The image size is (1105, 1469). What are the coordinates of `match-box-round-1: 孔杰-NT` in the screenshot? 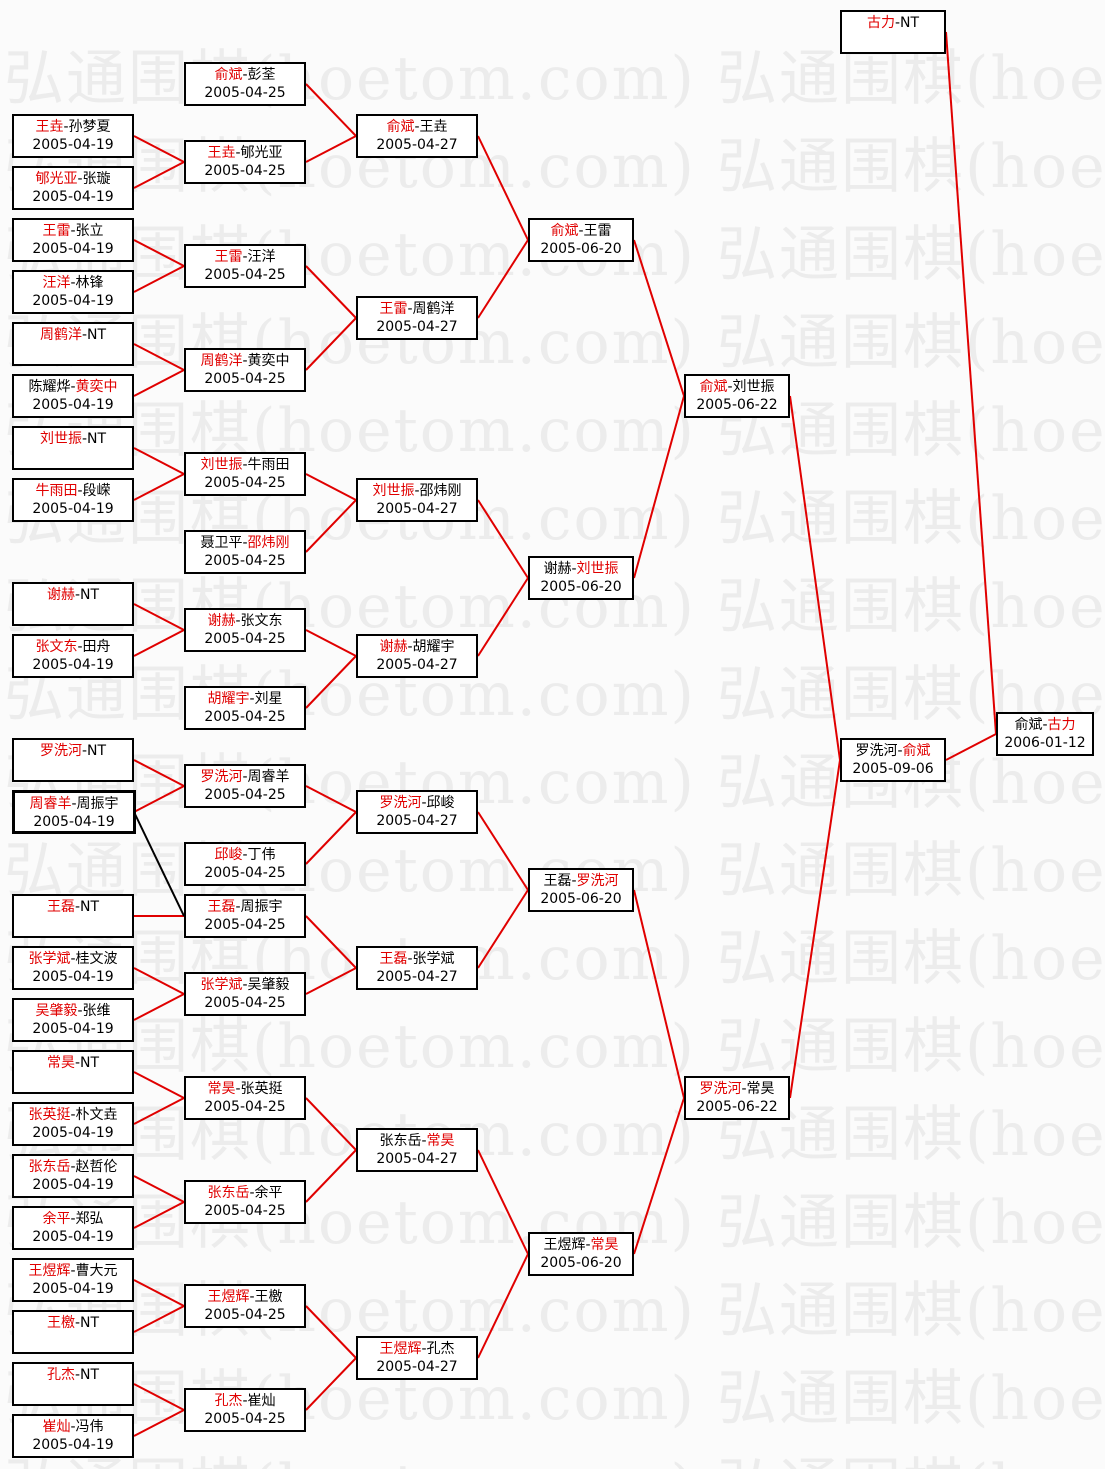 It's located at (73, 1384).